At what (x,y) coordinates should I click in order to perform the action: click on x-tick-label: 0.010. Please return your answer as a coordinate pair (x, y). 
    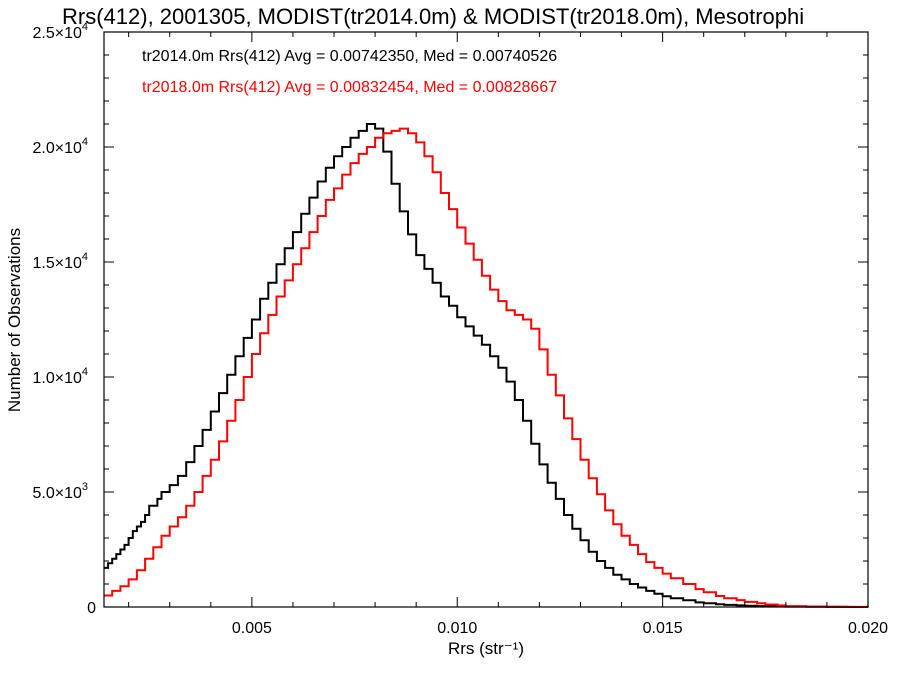
    Looking at the image, I should click on (457, 628).